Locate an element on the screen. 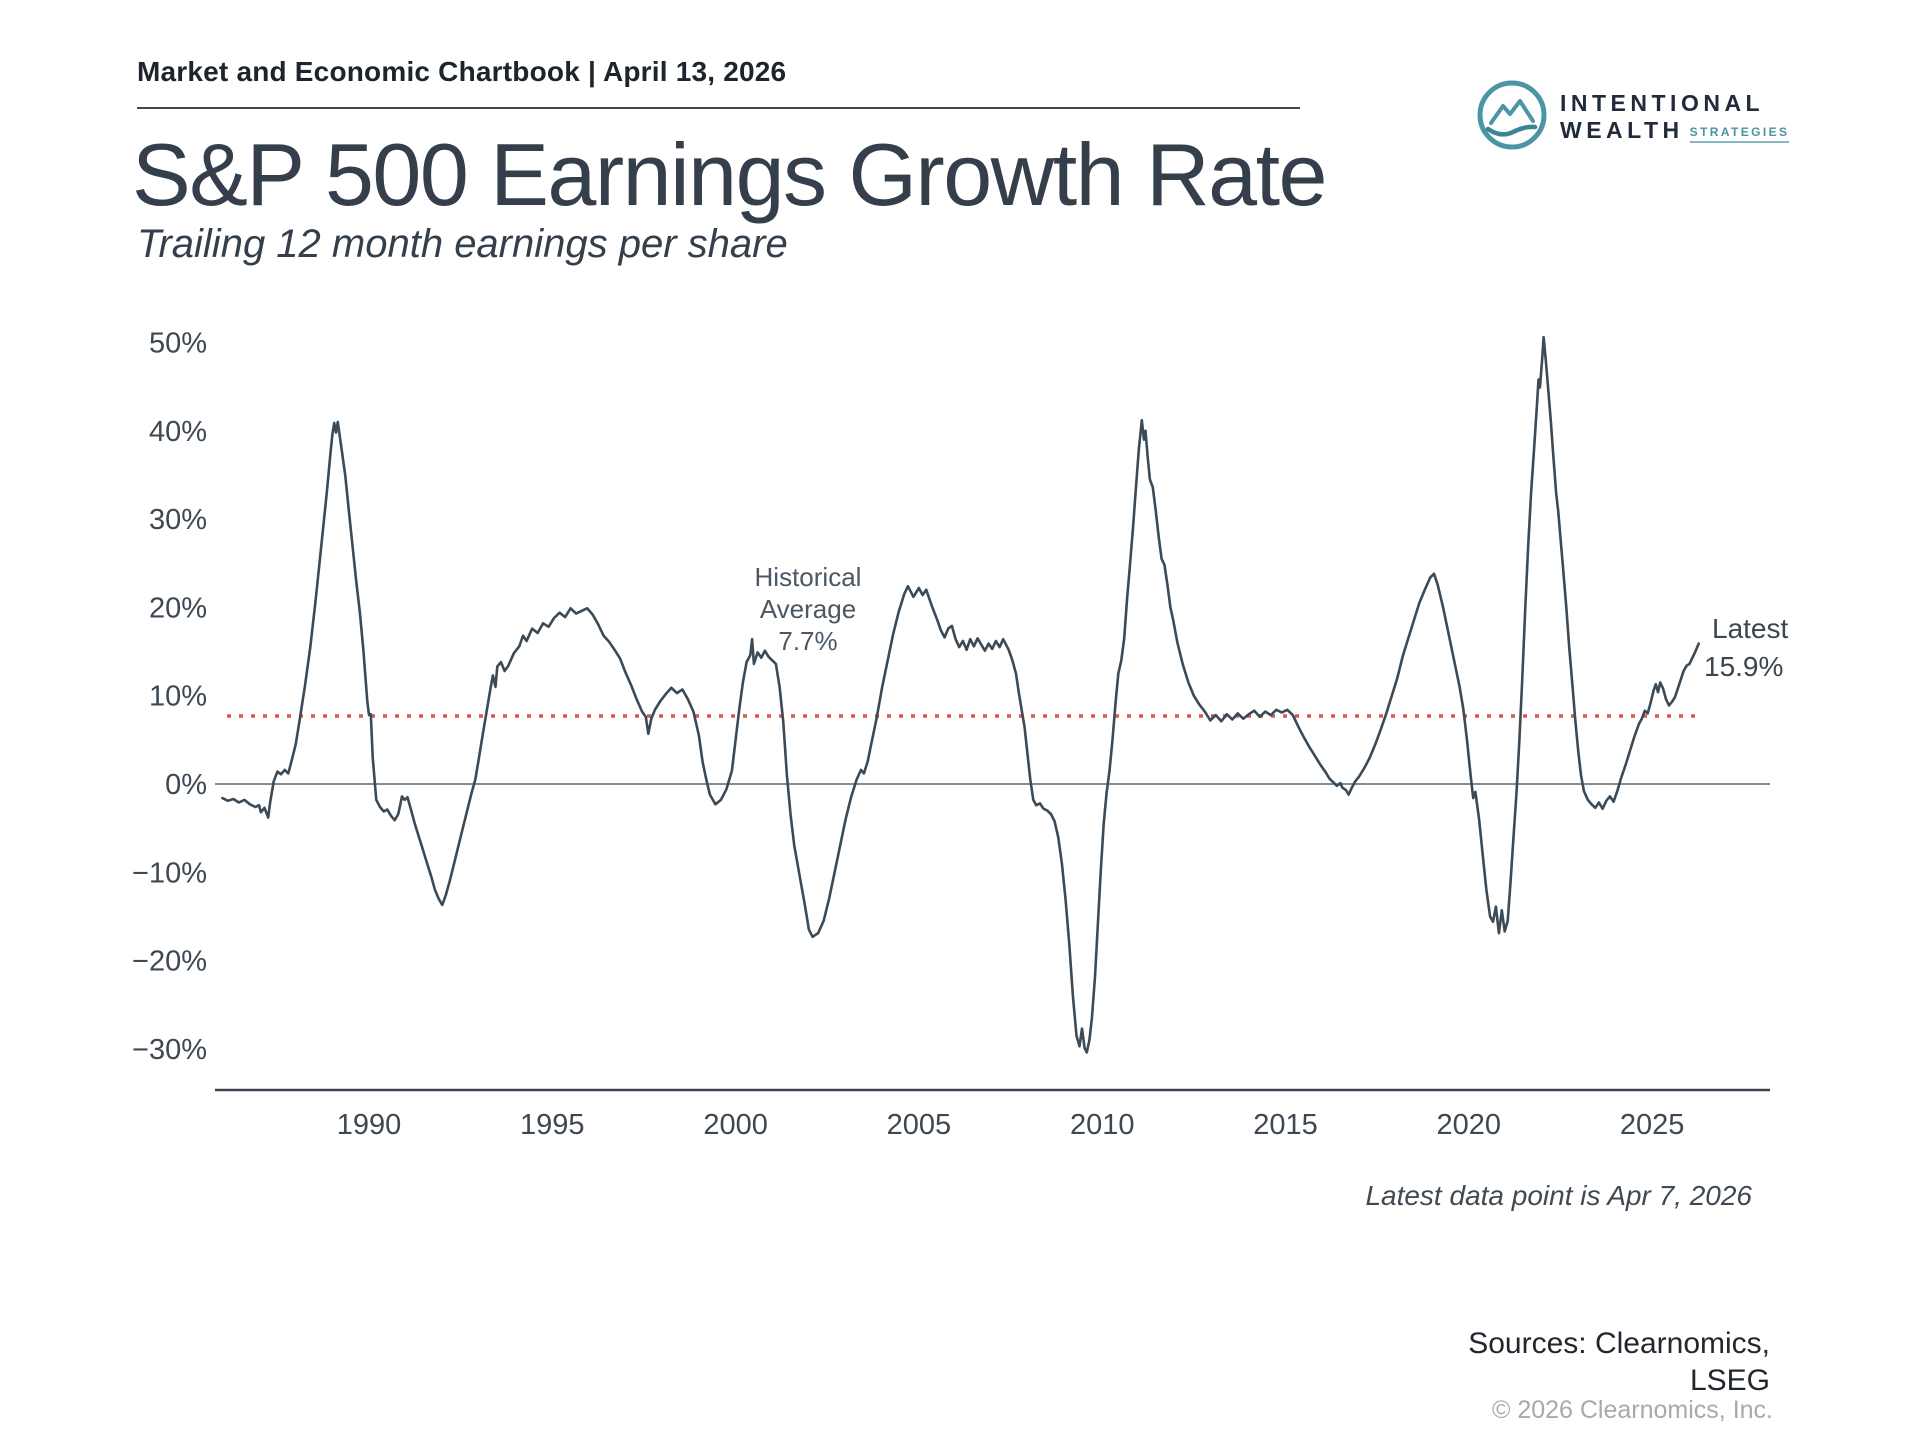 Image resolution: width=1920 pixels, height=1440 pixels. company-logo: INTENTIONAL WEALTH STRATEGIES is located at coordinates (1632, 117).